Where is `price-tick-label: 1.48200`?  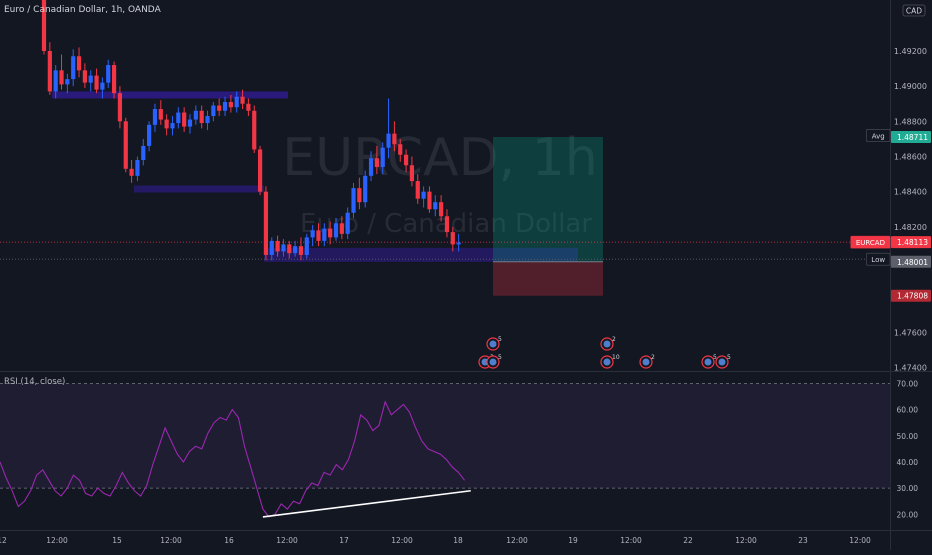 price-tick-label: 1.48200 is located at coordinates (910, 227).